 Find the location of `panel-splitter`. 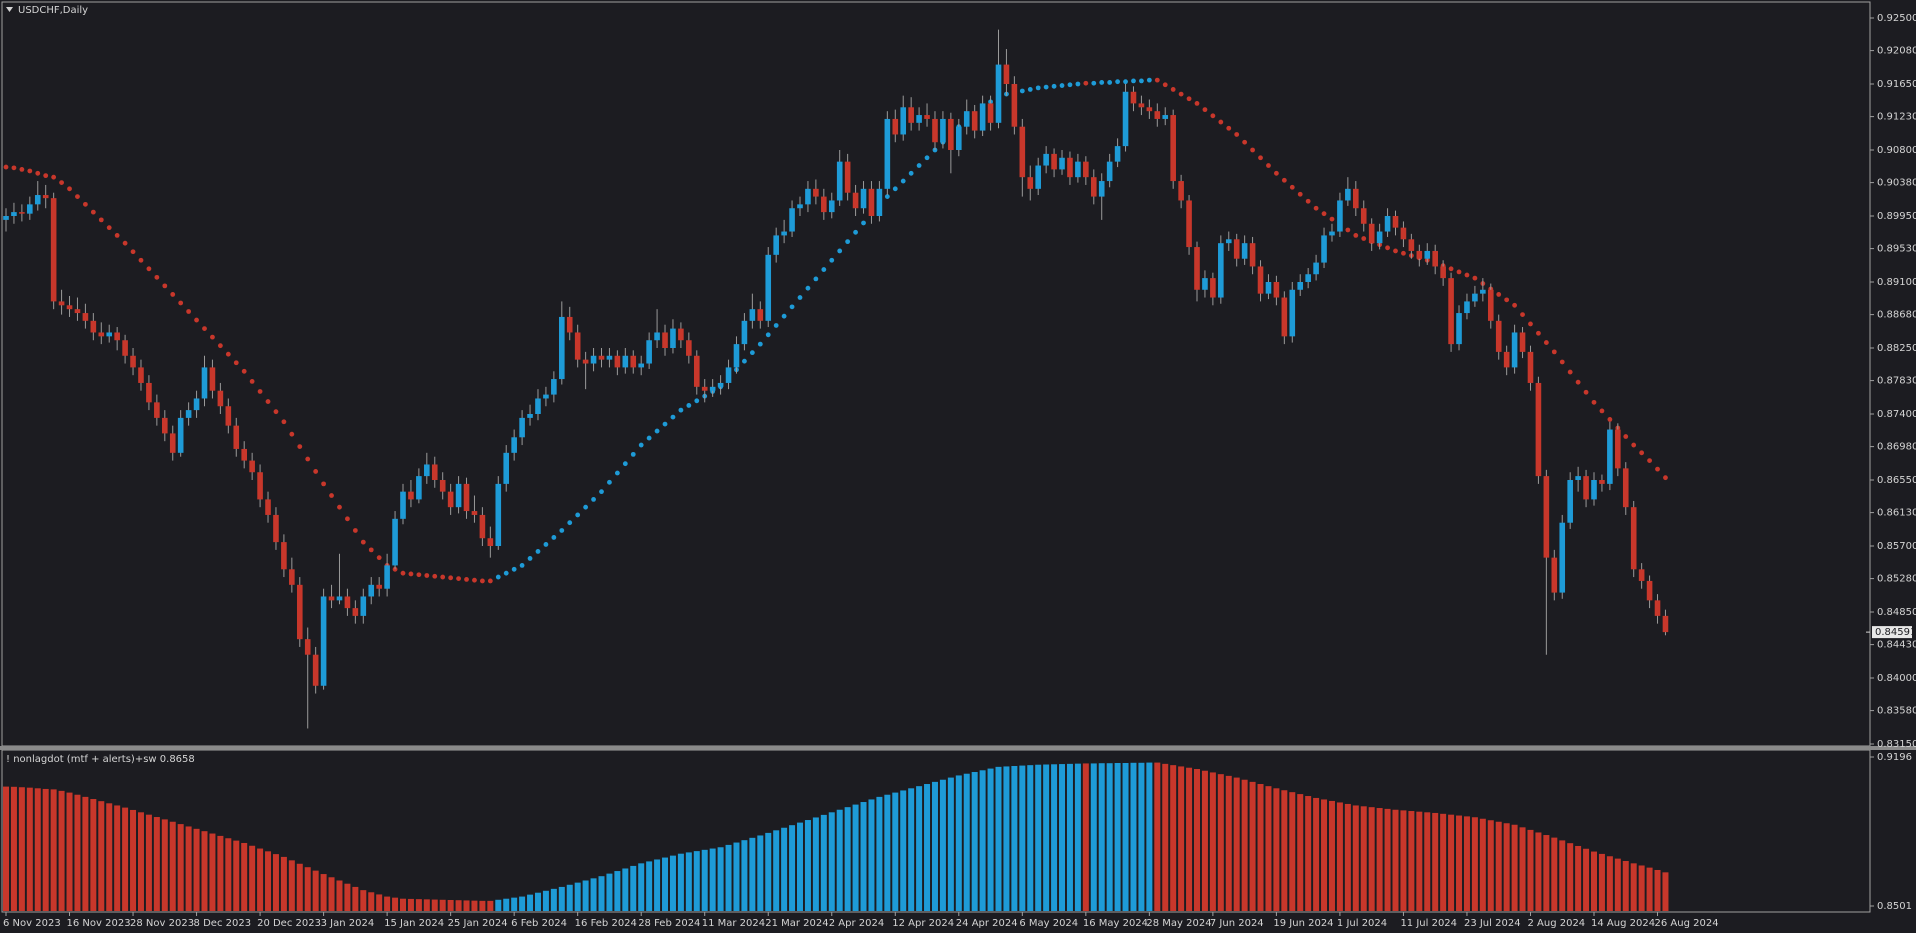

panel-splitter is located at coordinates (958, 748).